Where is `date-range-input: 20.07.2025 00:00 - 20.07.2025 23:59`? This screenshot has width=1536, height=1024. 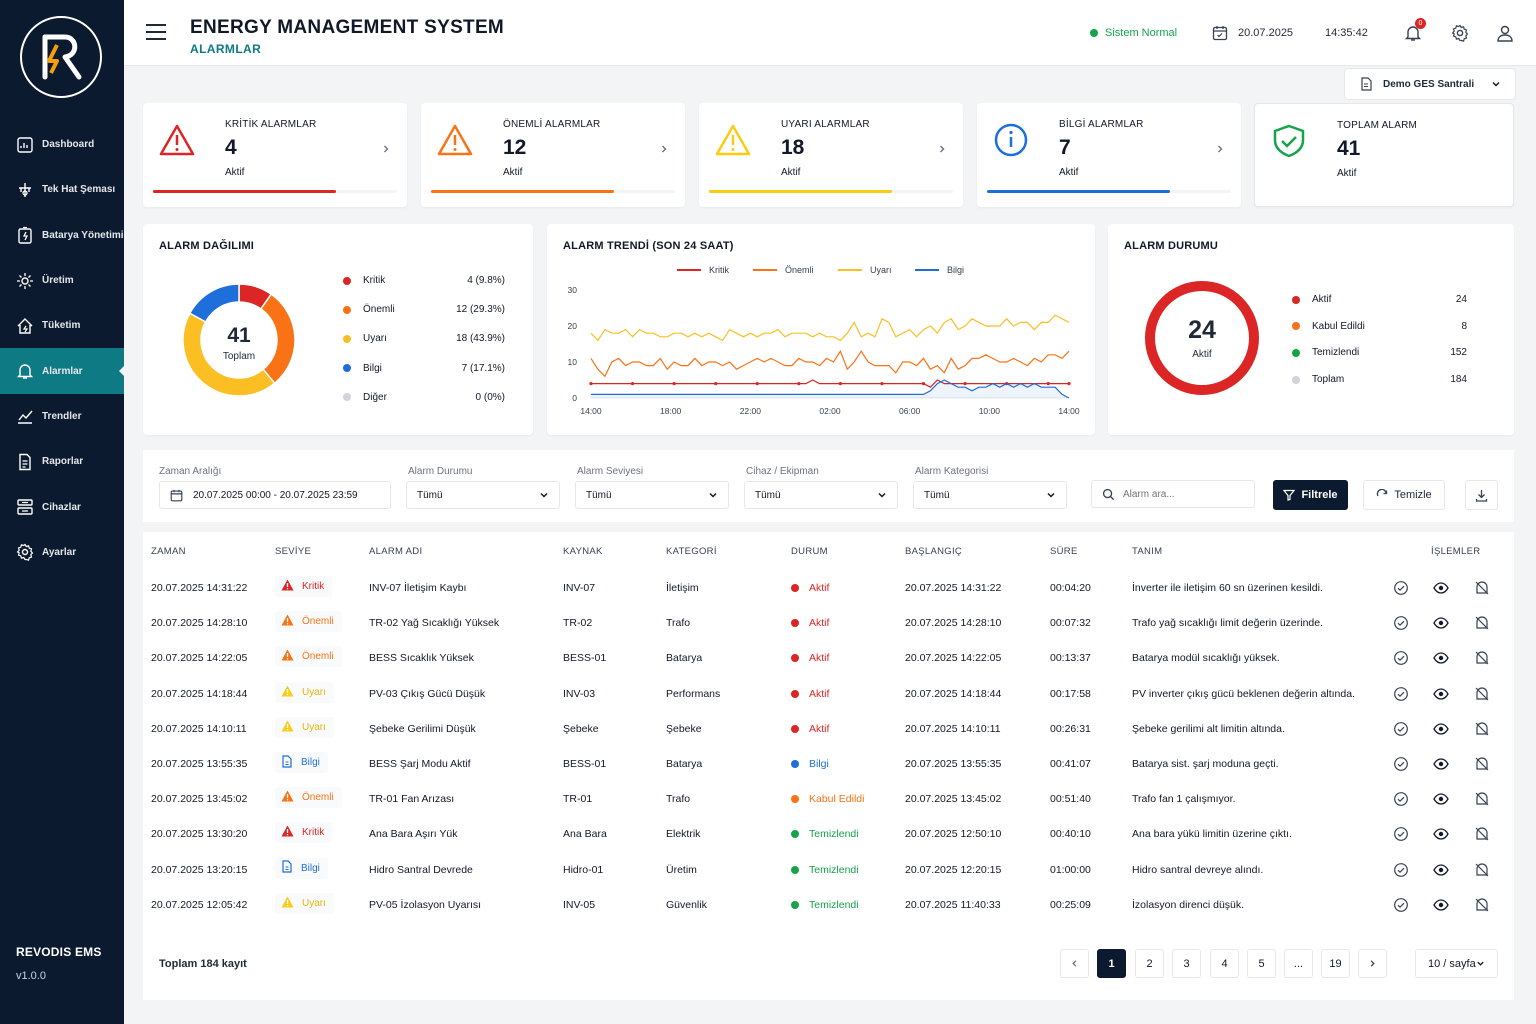
date-range-input: 20.07.2025 00:00 - 20.07.2025 23:59 is located at coordinates (275, 495).